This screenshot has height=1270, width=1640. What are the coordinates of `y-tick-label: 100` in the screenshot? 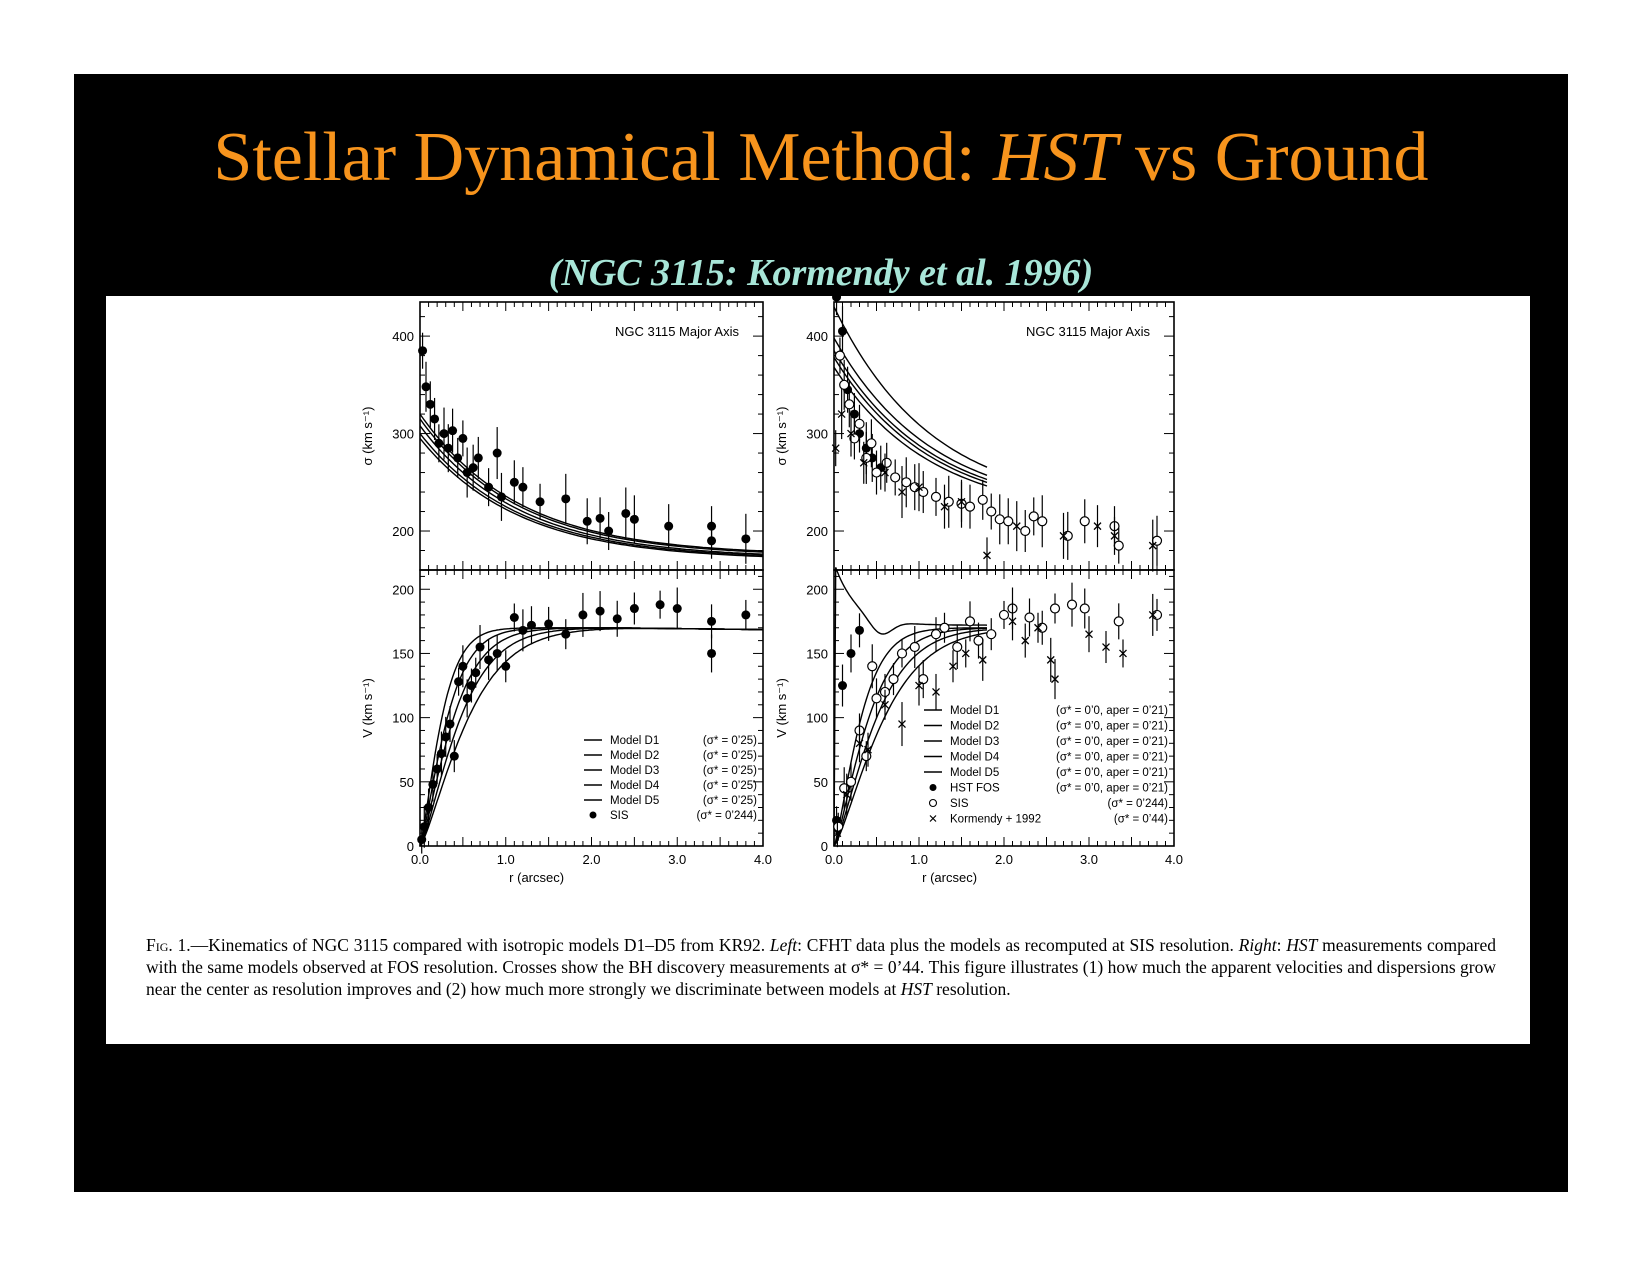 It's located at (403, 718).